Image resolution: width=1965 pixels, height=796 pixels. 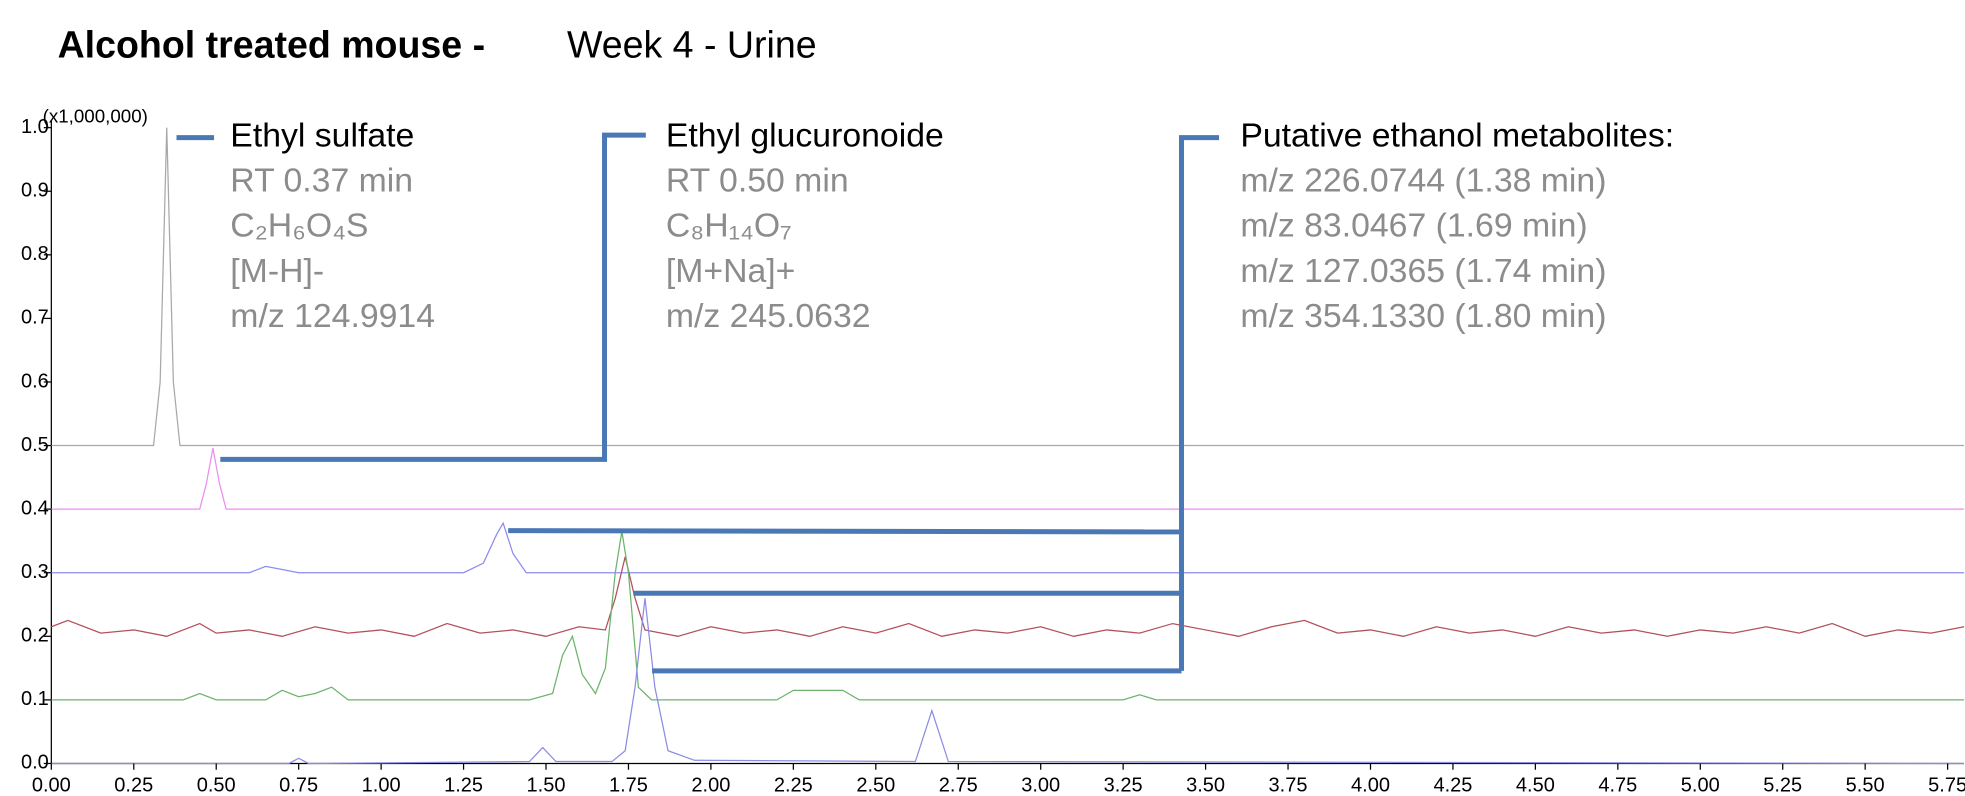 What do you see at coordinates (35, 445) in the screenshot?
I see `y-tick-label: 0.5` at bounding box center [35, 445].